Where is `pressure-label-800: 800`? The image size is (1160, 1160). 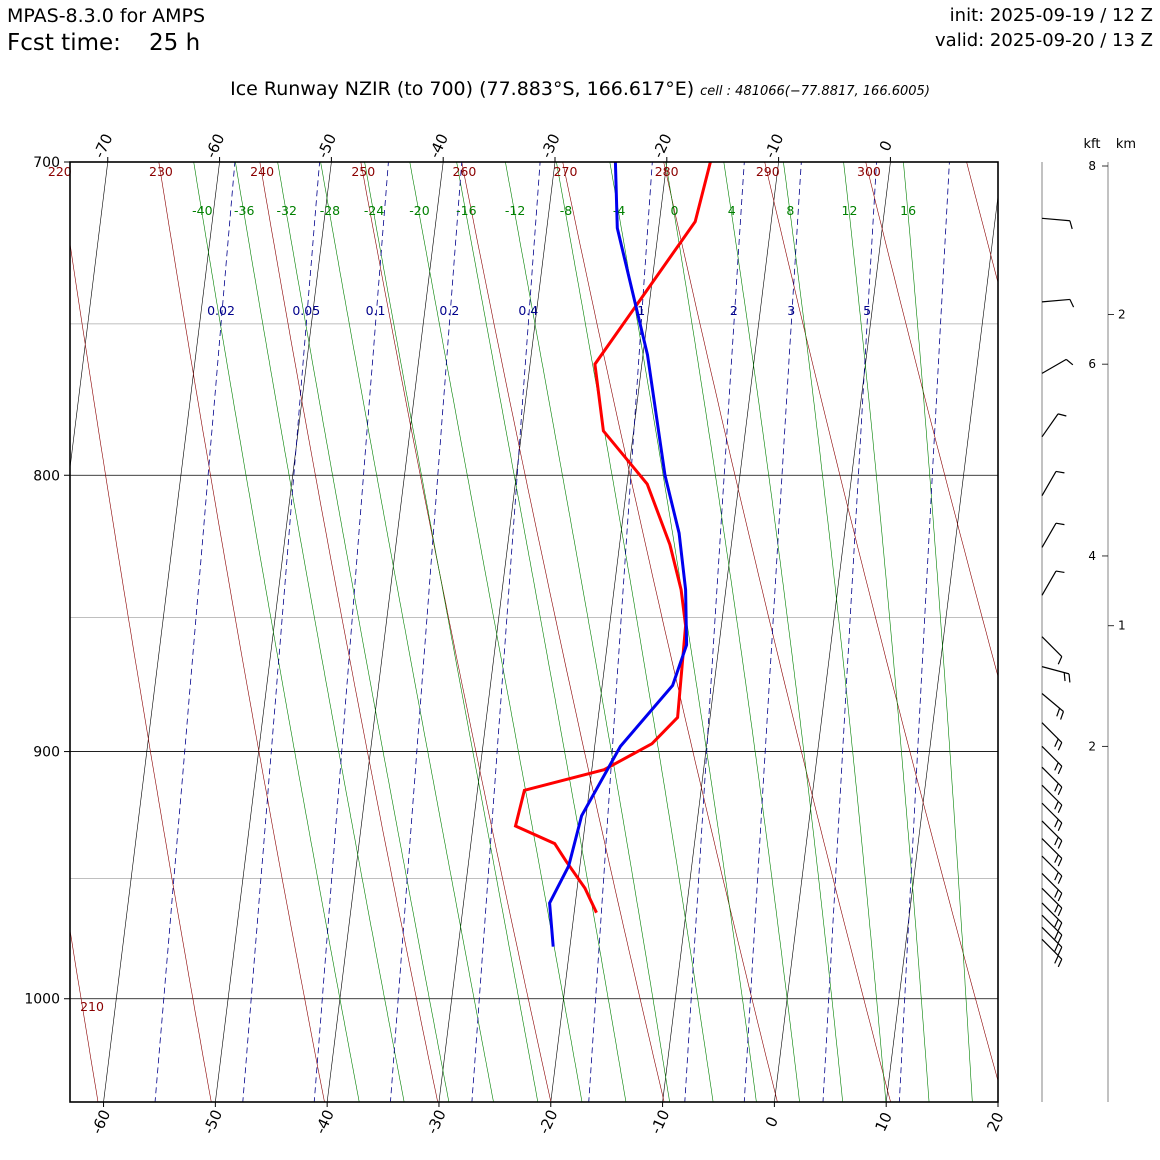
pressure-label-800: 800 is located at coordinates (46, 476).